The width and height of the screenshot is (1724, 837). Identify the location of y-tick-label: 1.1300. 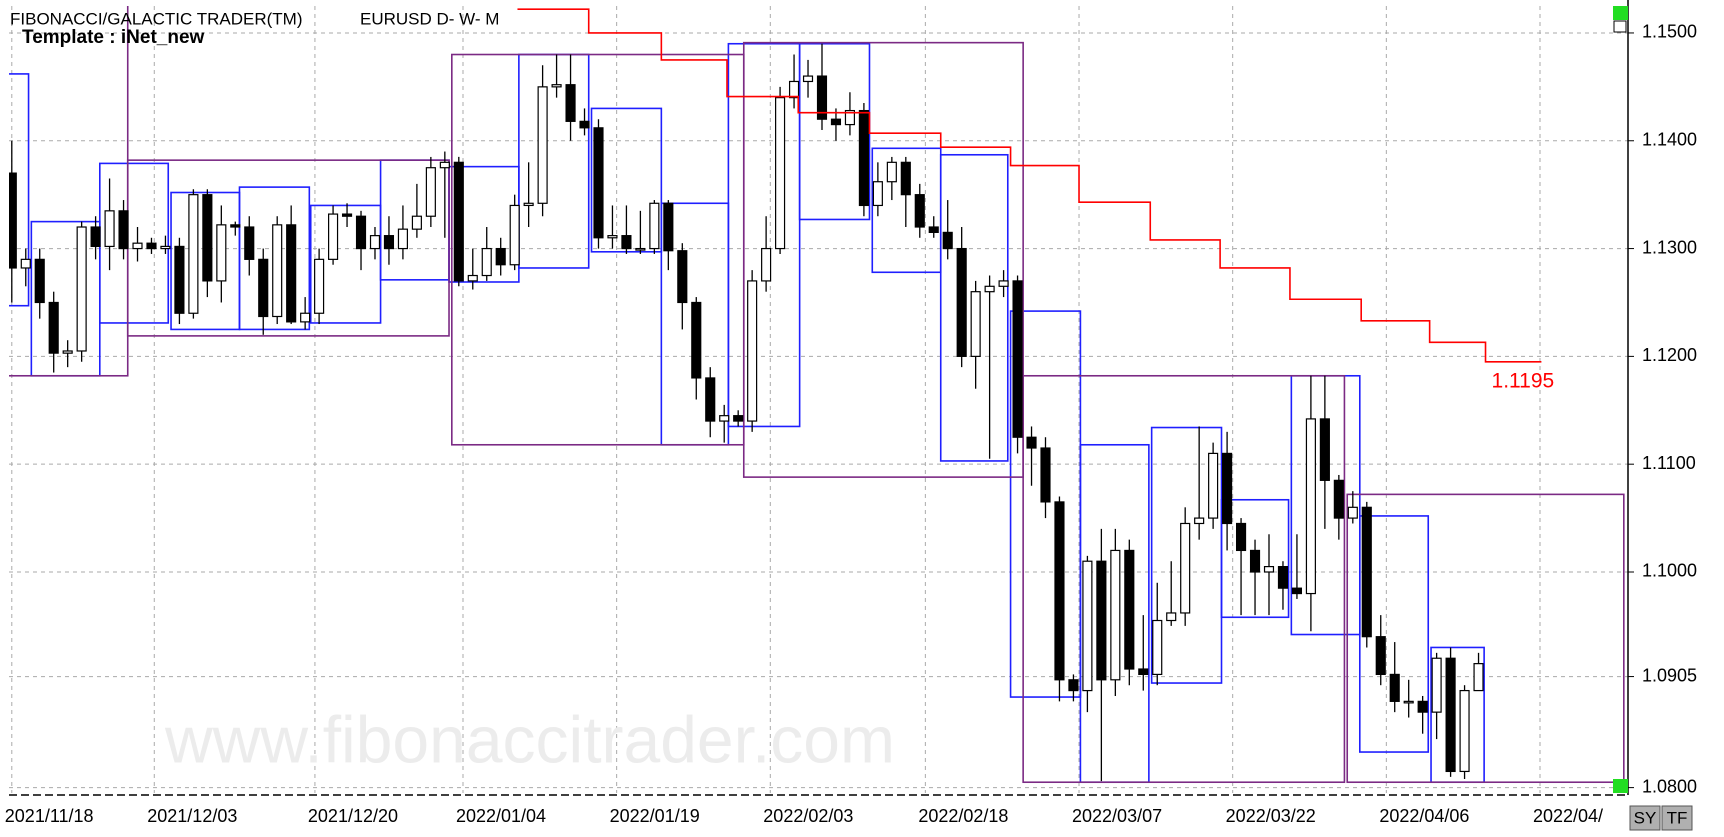
(1669, 247).